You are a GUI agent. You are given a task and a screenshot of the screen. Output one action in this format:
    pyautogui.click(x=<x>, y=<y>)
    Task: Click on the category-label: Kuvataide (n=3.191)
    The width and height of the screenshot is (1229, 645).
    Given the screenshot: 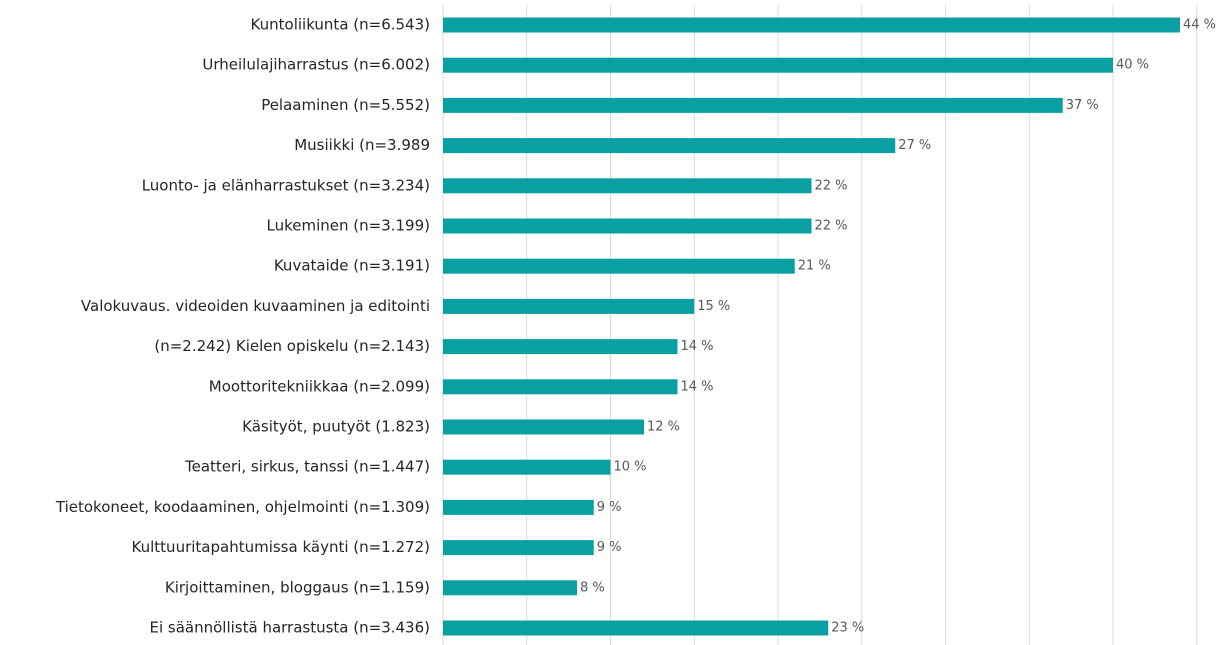 What is the action you would take?
    pyautogui.click(x=352, y=266)
    